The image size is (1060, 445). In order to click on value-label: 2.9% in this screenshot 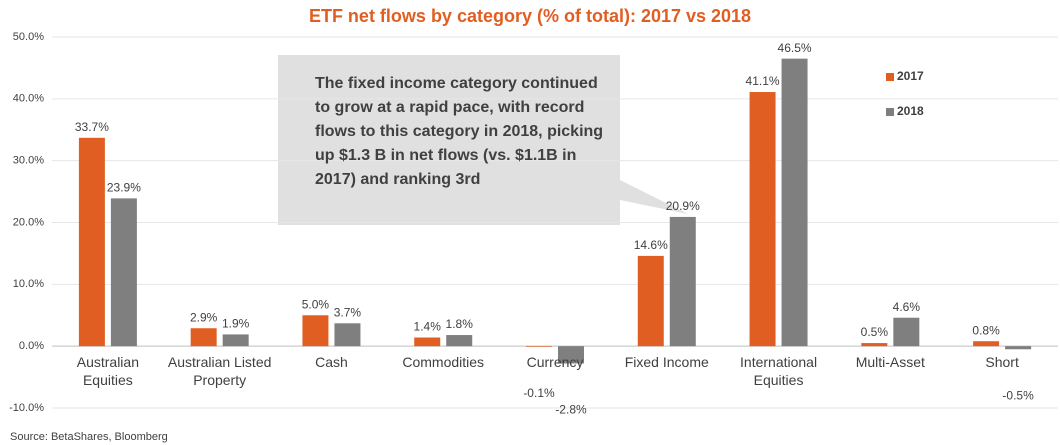, I will do `click(204, 317)`.